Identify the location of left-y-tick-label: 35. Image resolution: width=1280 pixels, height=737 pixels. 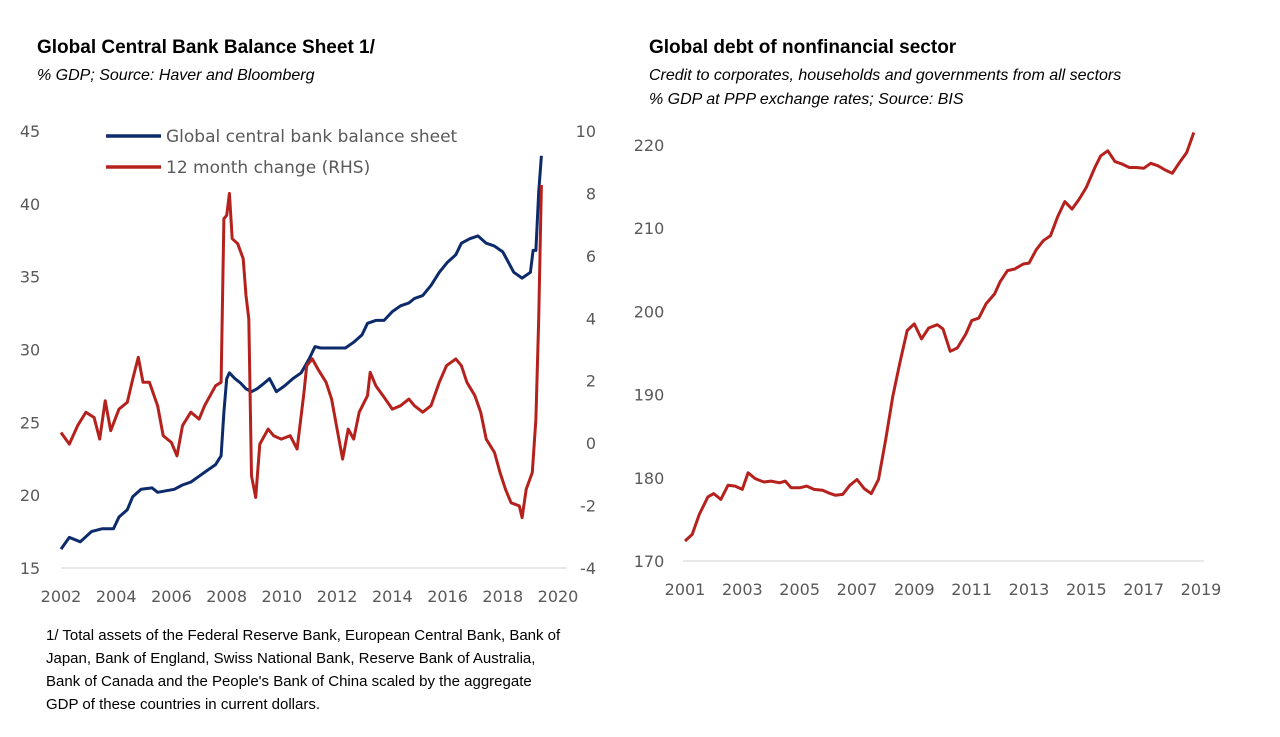
(30, 277).